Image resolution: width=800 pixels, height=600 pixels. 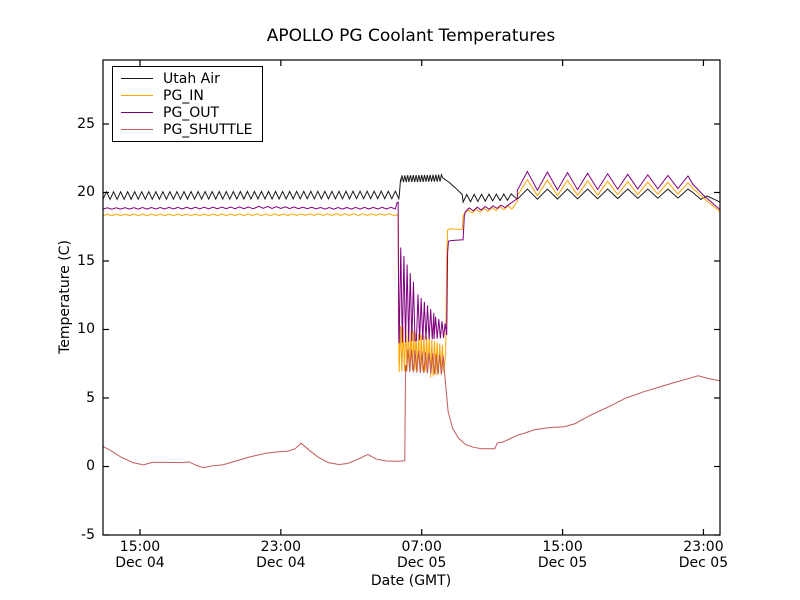 What do you see at coordinates (421, 547) in the screenshot?
I see `x-tick-time: 07:00` at bounding box center [421, 547].